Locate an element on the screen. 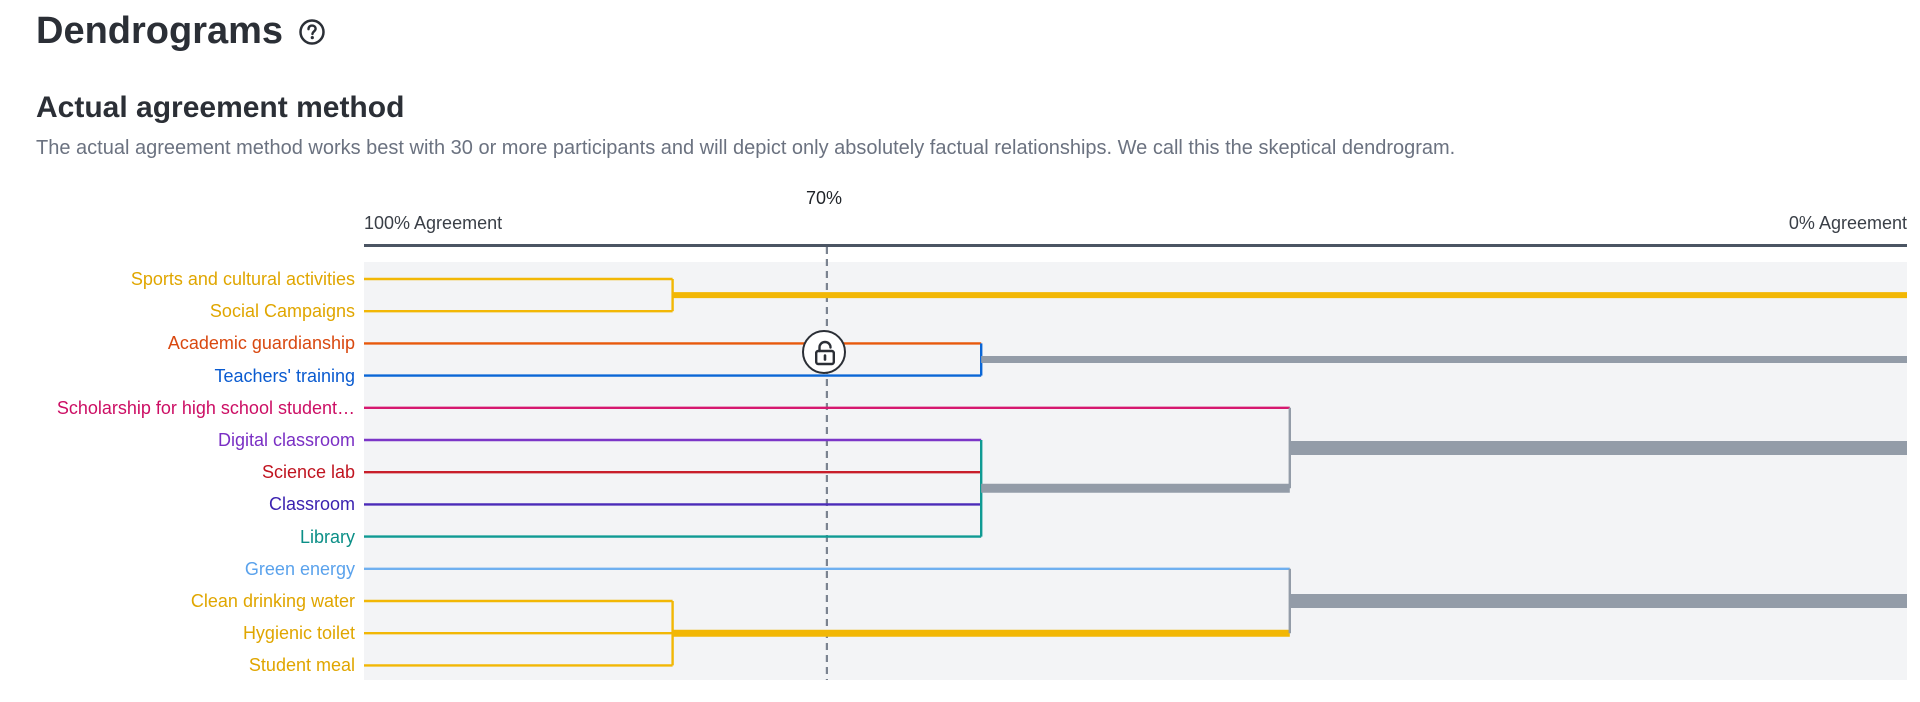  leaf-label: Science lab is located at coordinates (308, 472).